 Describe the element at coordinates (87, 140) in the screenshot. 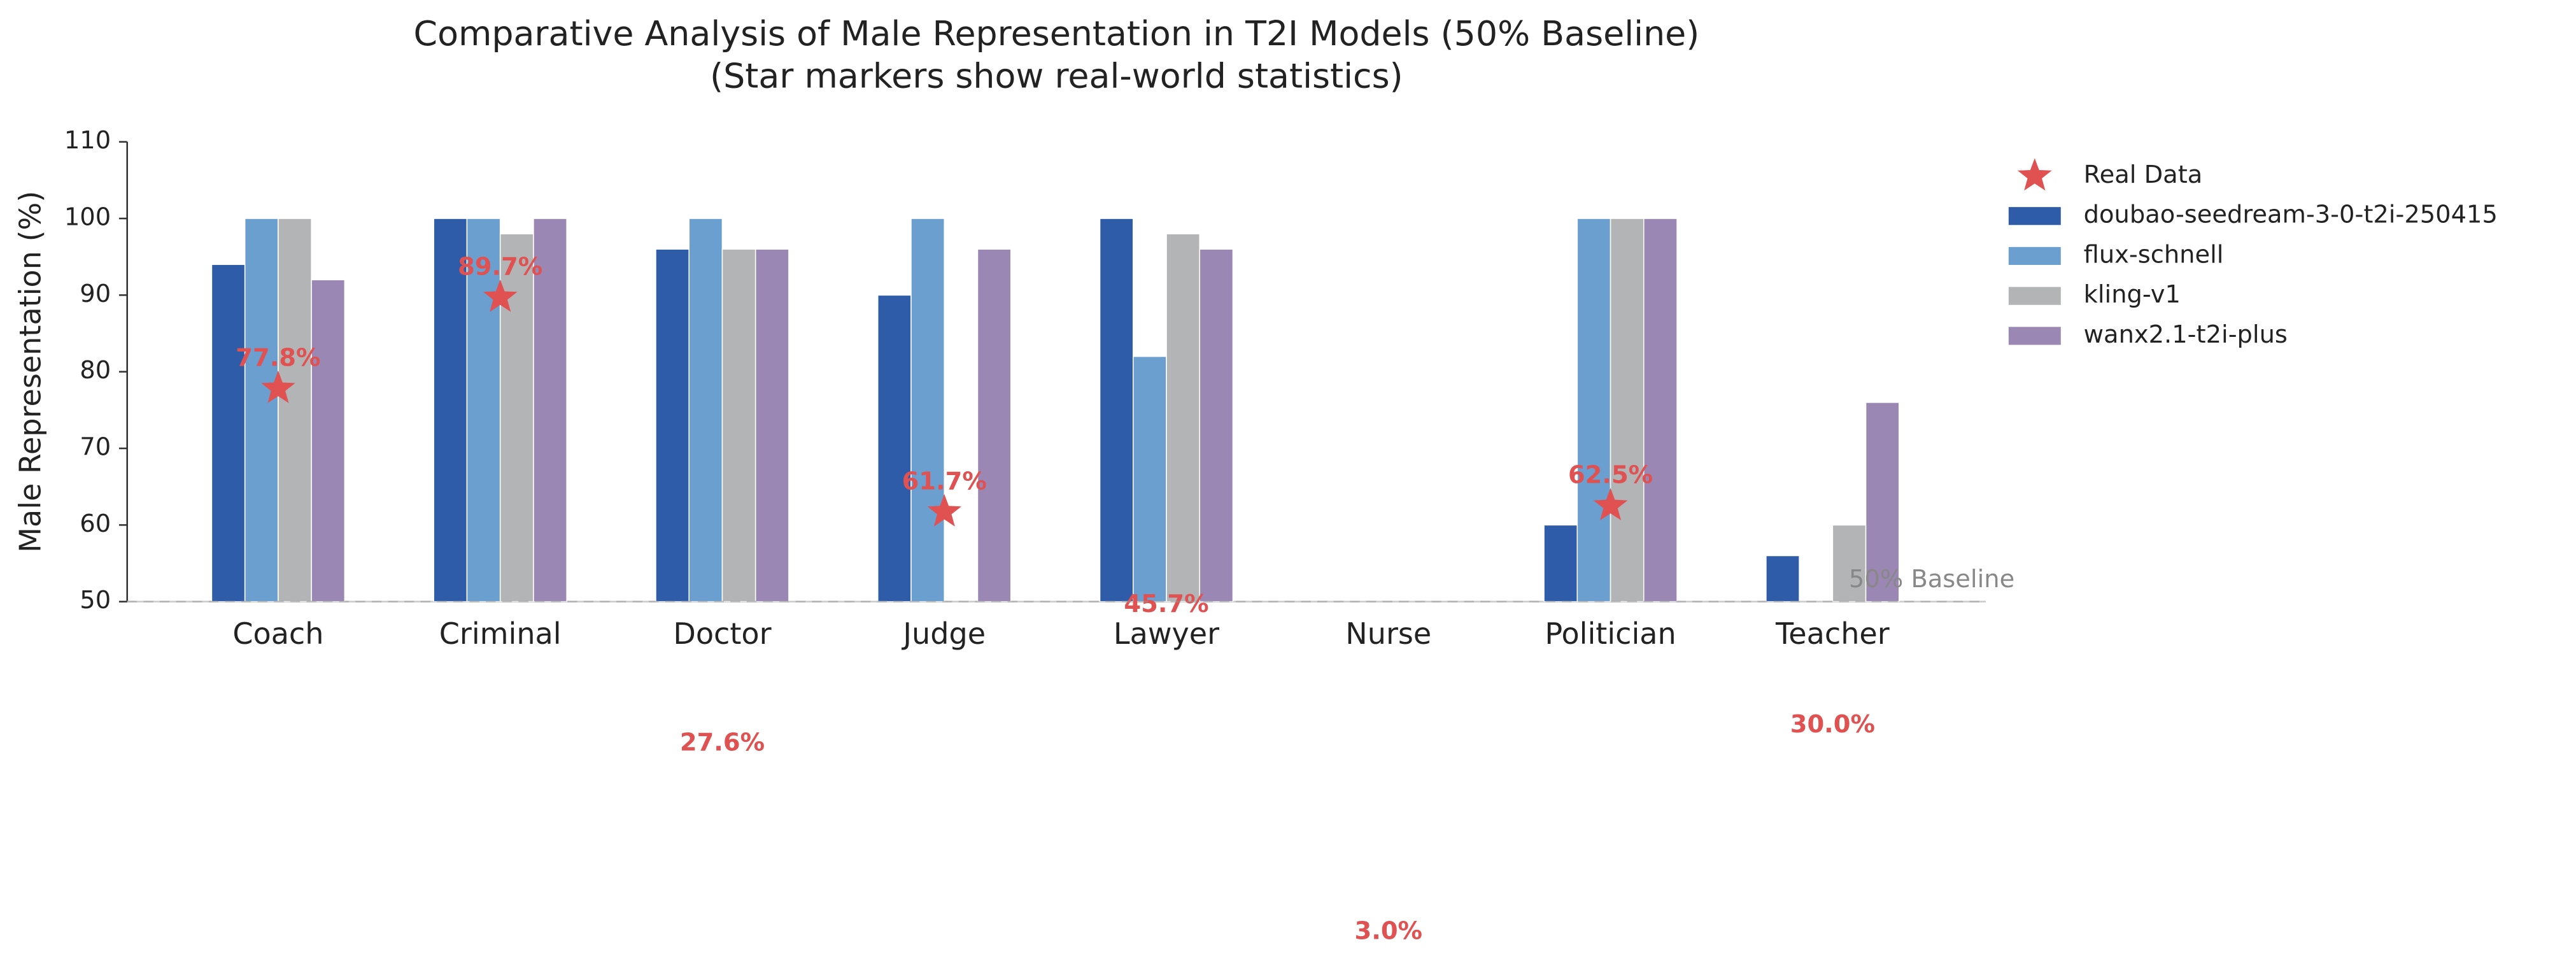

I see `y-tick-label: 110` at that location.